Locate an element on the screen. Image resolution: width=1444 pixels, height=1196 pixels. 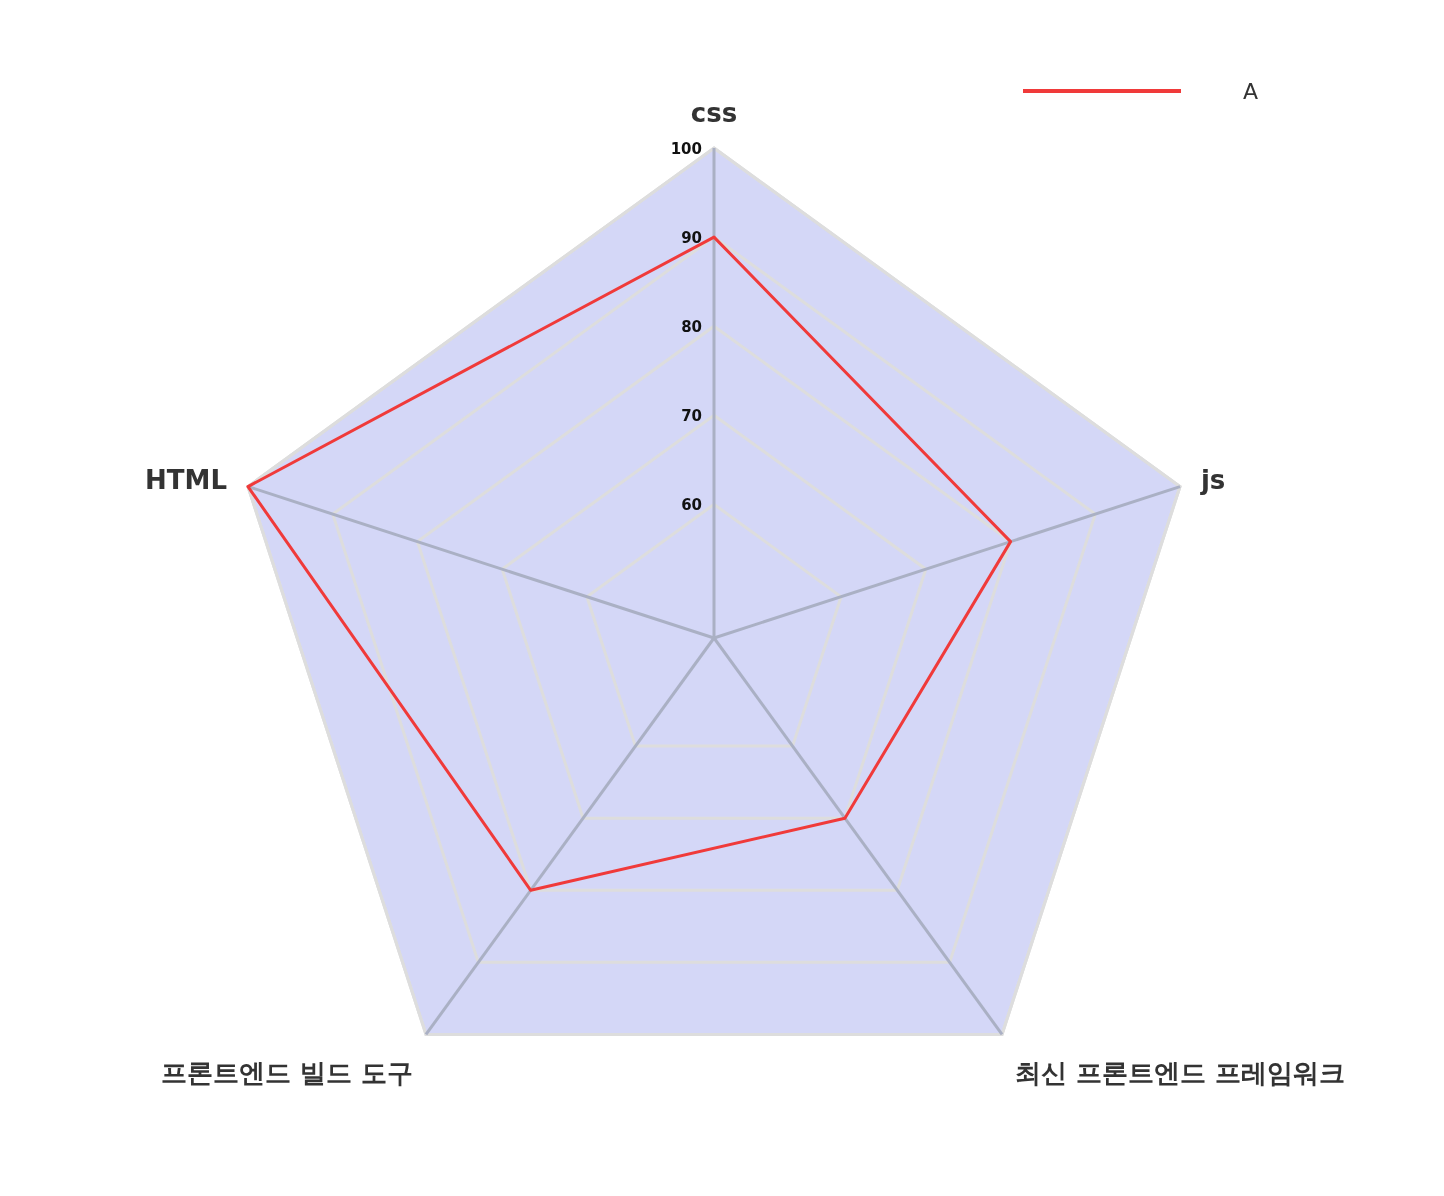
spoke-label: 프론트엔드 빌드 도구 is located at coordinates (287, 1073).